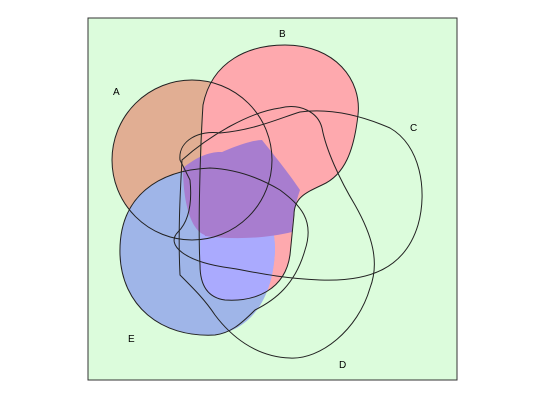 This screenshot has width=540, height=400. I want to click on set-e-label: E, so click(131, 339).